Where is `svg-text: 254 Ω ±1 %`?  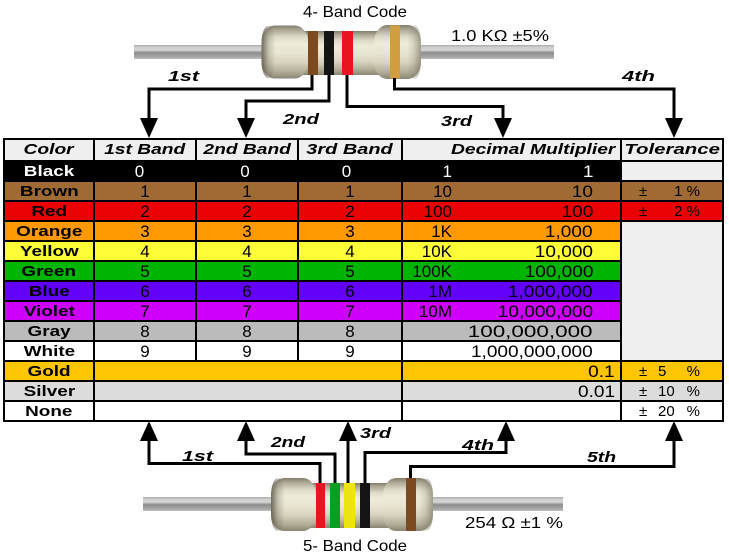
svg-text: 254 Ω ±1 % is located at coordinates (514, 523).